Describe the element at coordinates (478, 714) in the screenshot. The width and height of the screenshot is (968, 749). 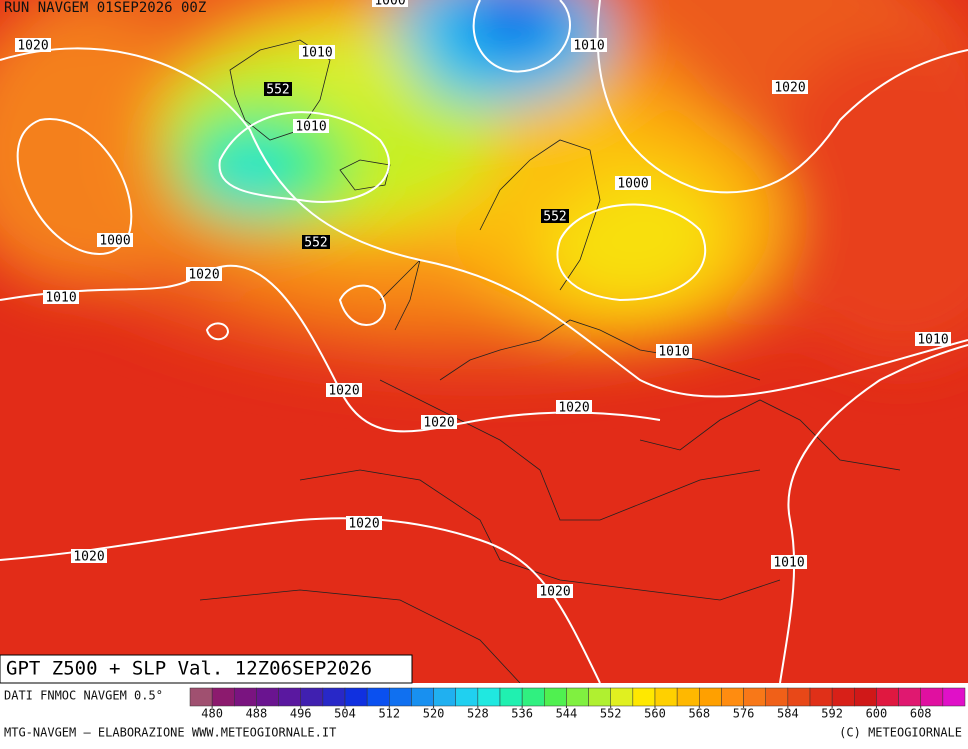
I see `colorbar-label: 528` at that location.